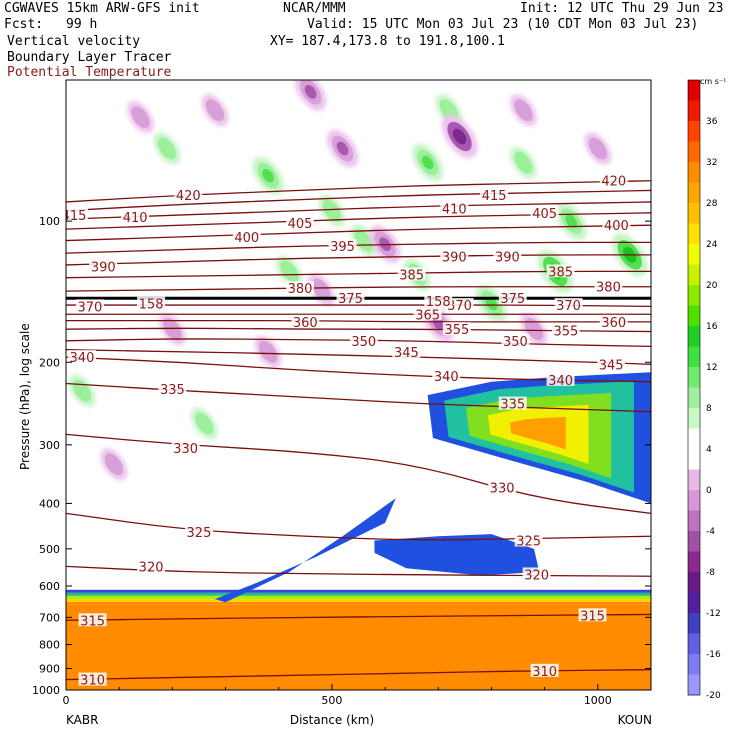 Image resolution: width=740 pixels, height=740 pixels. I want to click on svg-text: 315, so click(592, 616).